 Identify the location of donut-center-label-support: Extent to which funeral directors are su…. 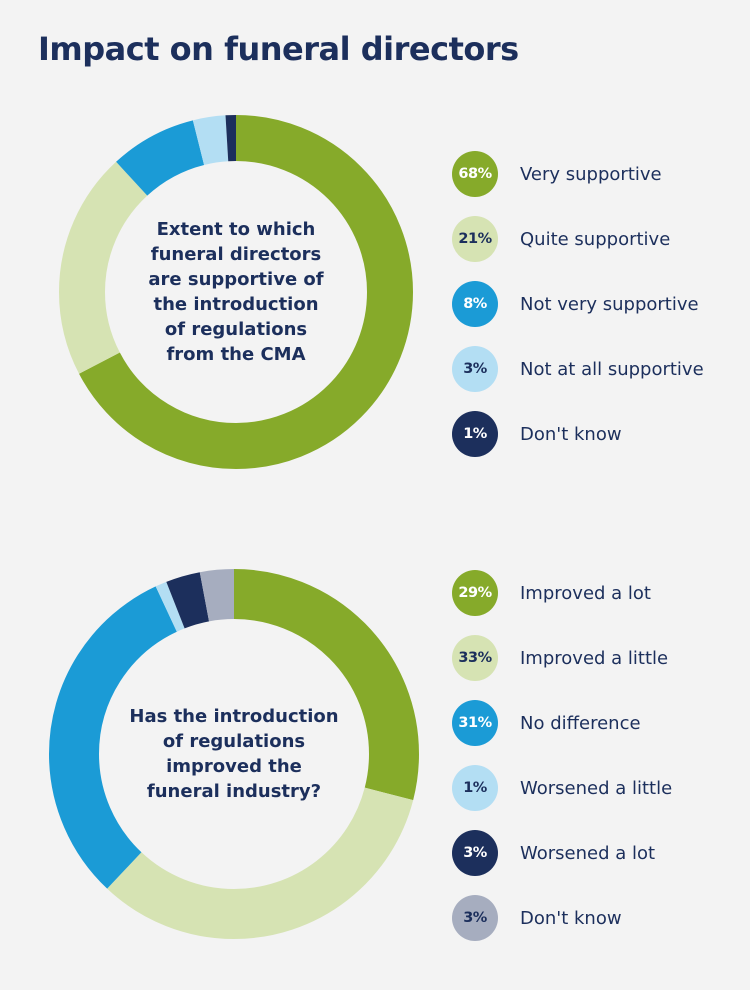
(236, 292).